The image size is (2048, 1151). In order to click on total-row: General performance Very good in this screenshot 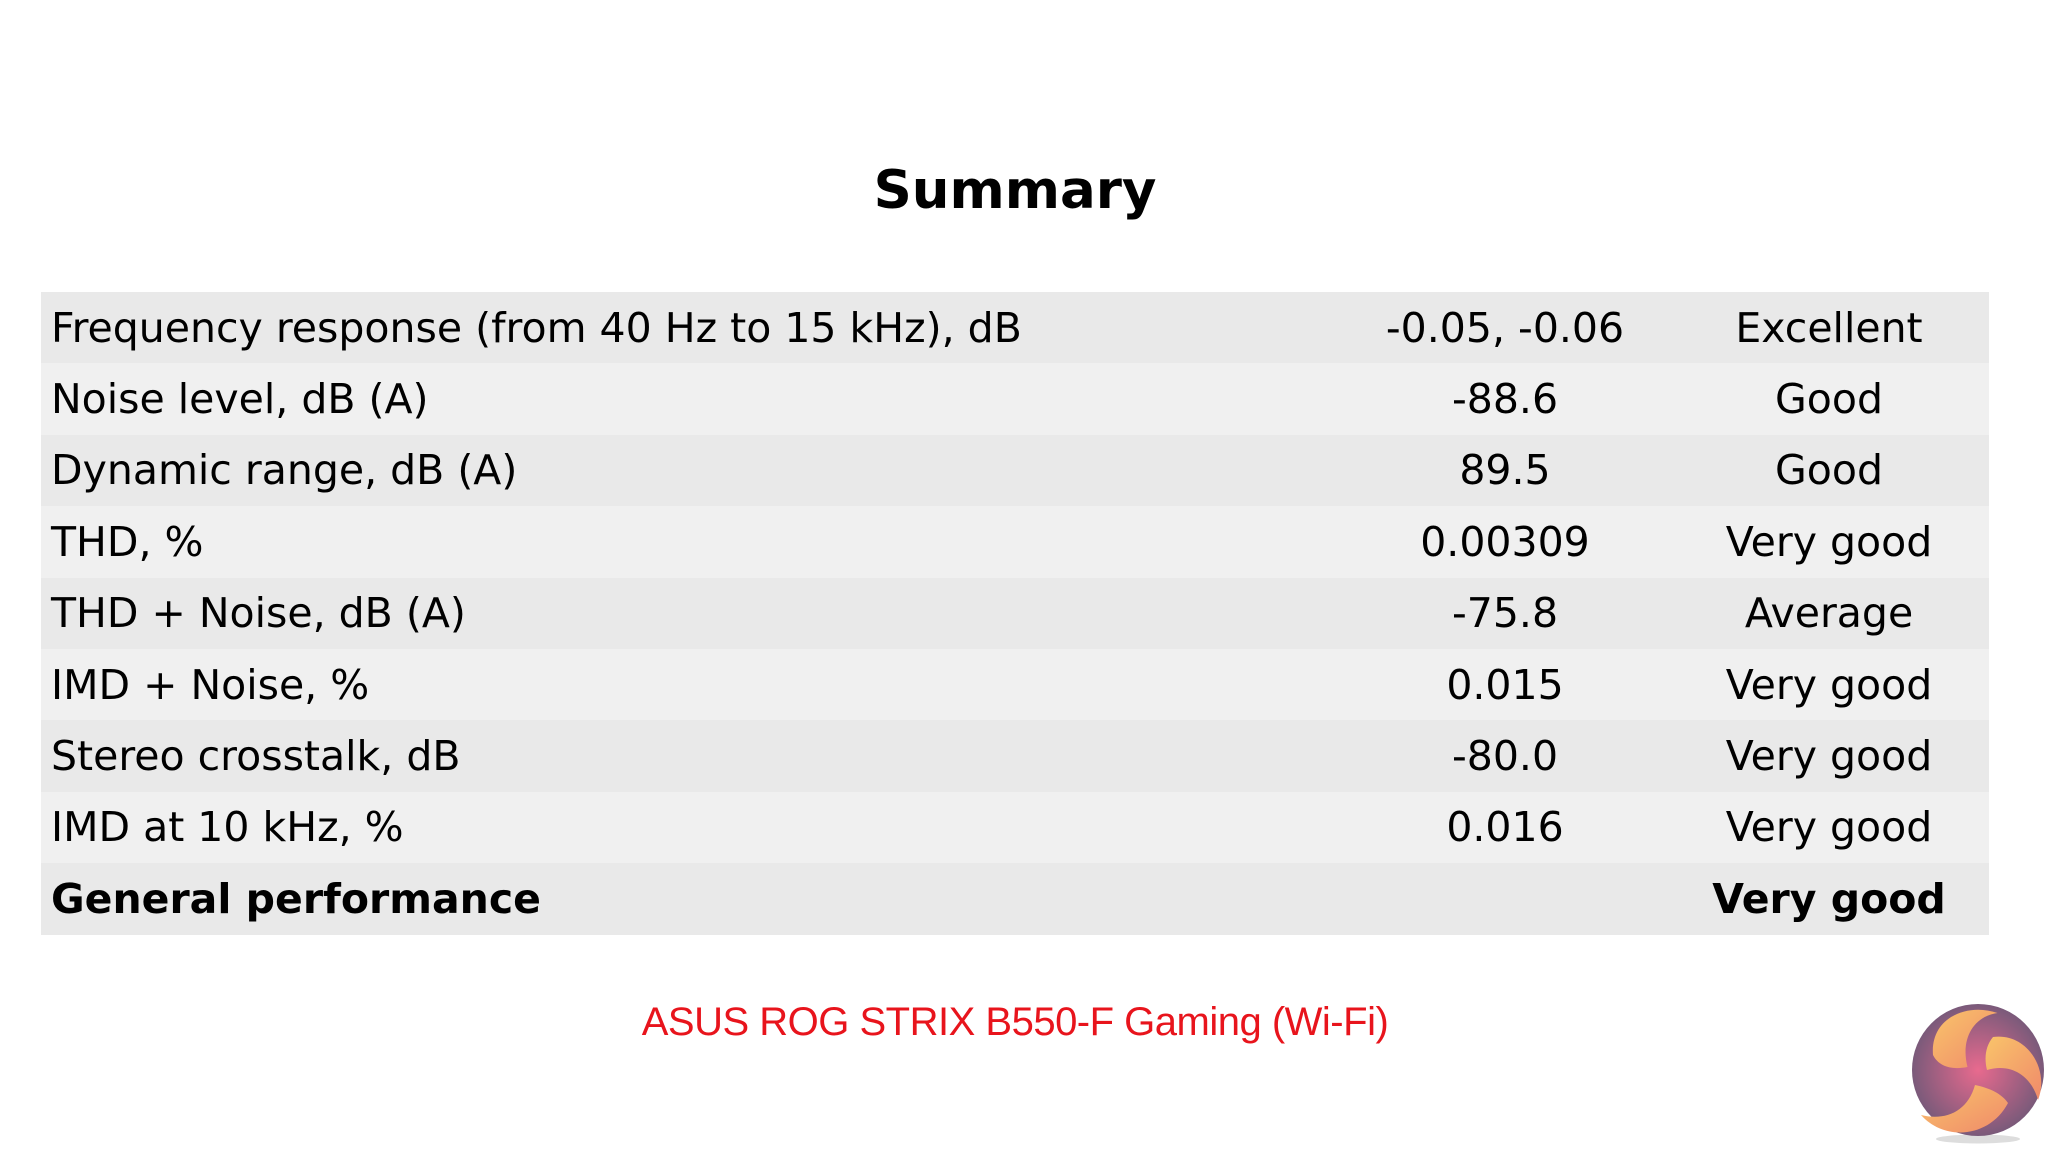, I will do `click(1015, 899)`.